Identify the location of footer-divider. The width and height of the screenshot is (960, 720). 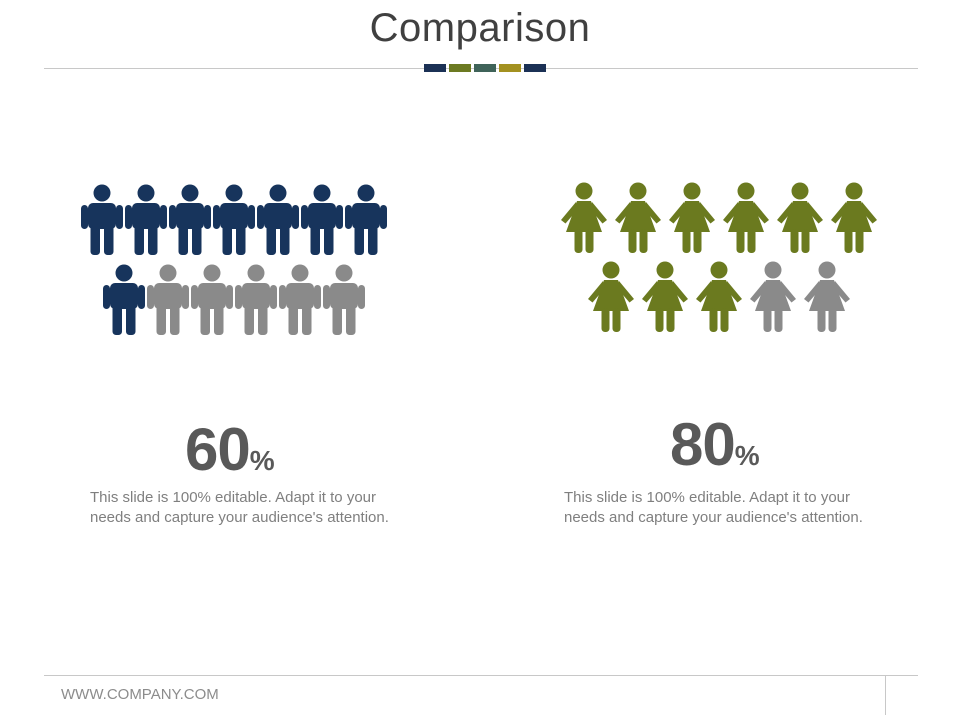
(481, 675).